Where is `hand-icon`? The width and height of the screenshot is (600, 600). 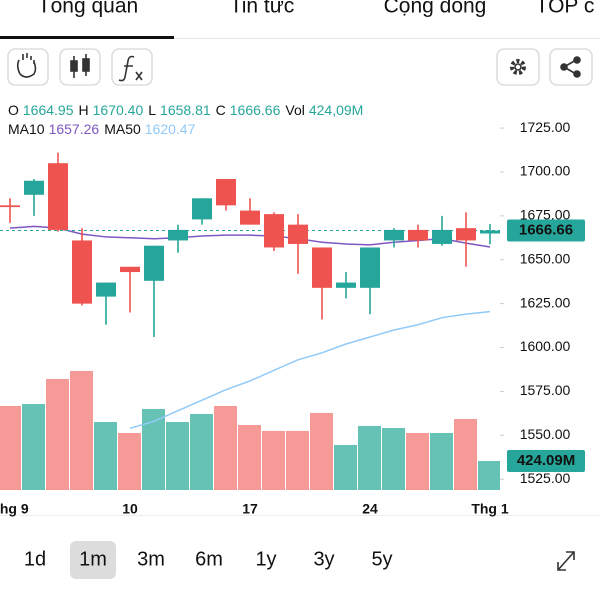 hand-icon is located at coordinates (26, 65).